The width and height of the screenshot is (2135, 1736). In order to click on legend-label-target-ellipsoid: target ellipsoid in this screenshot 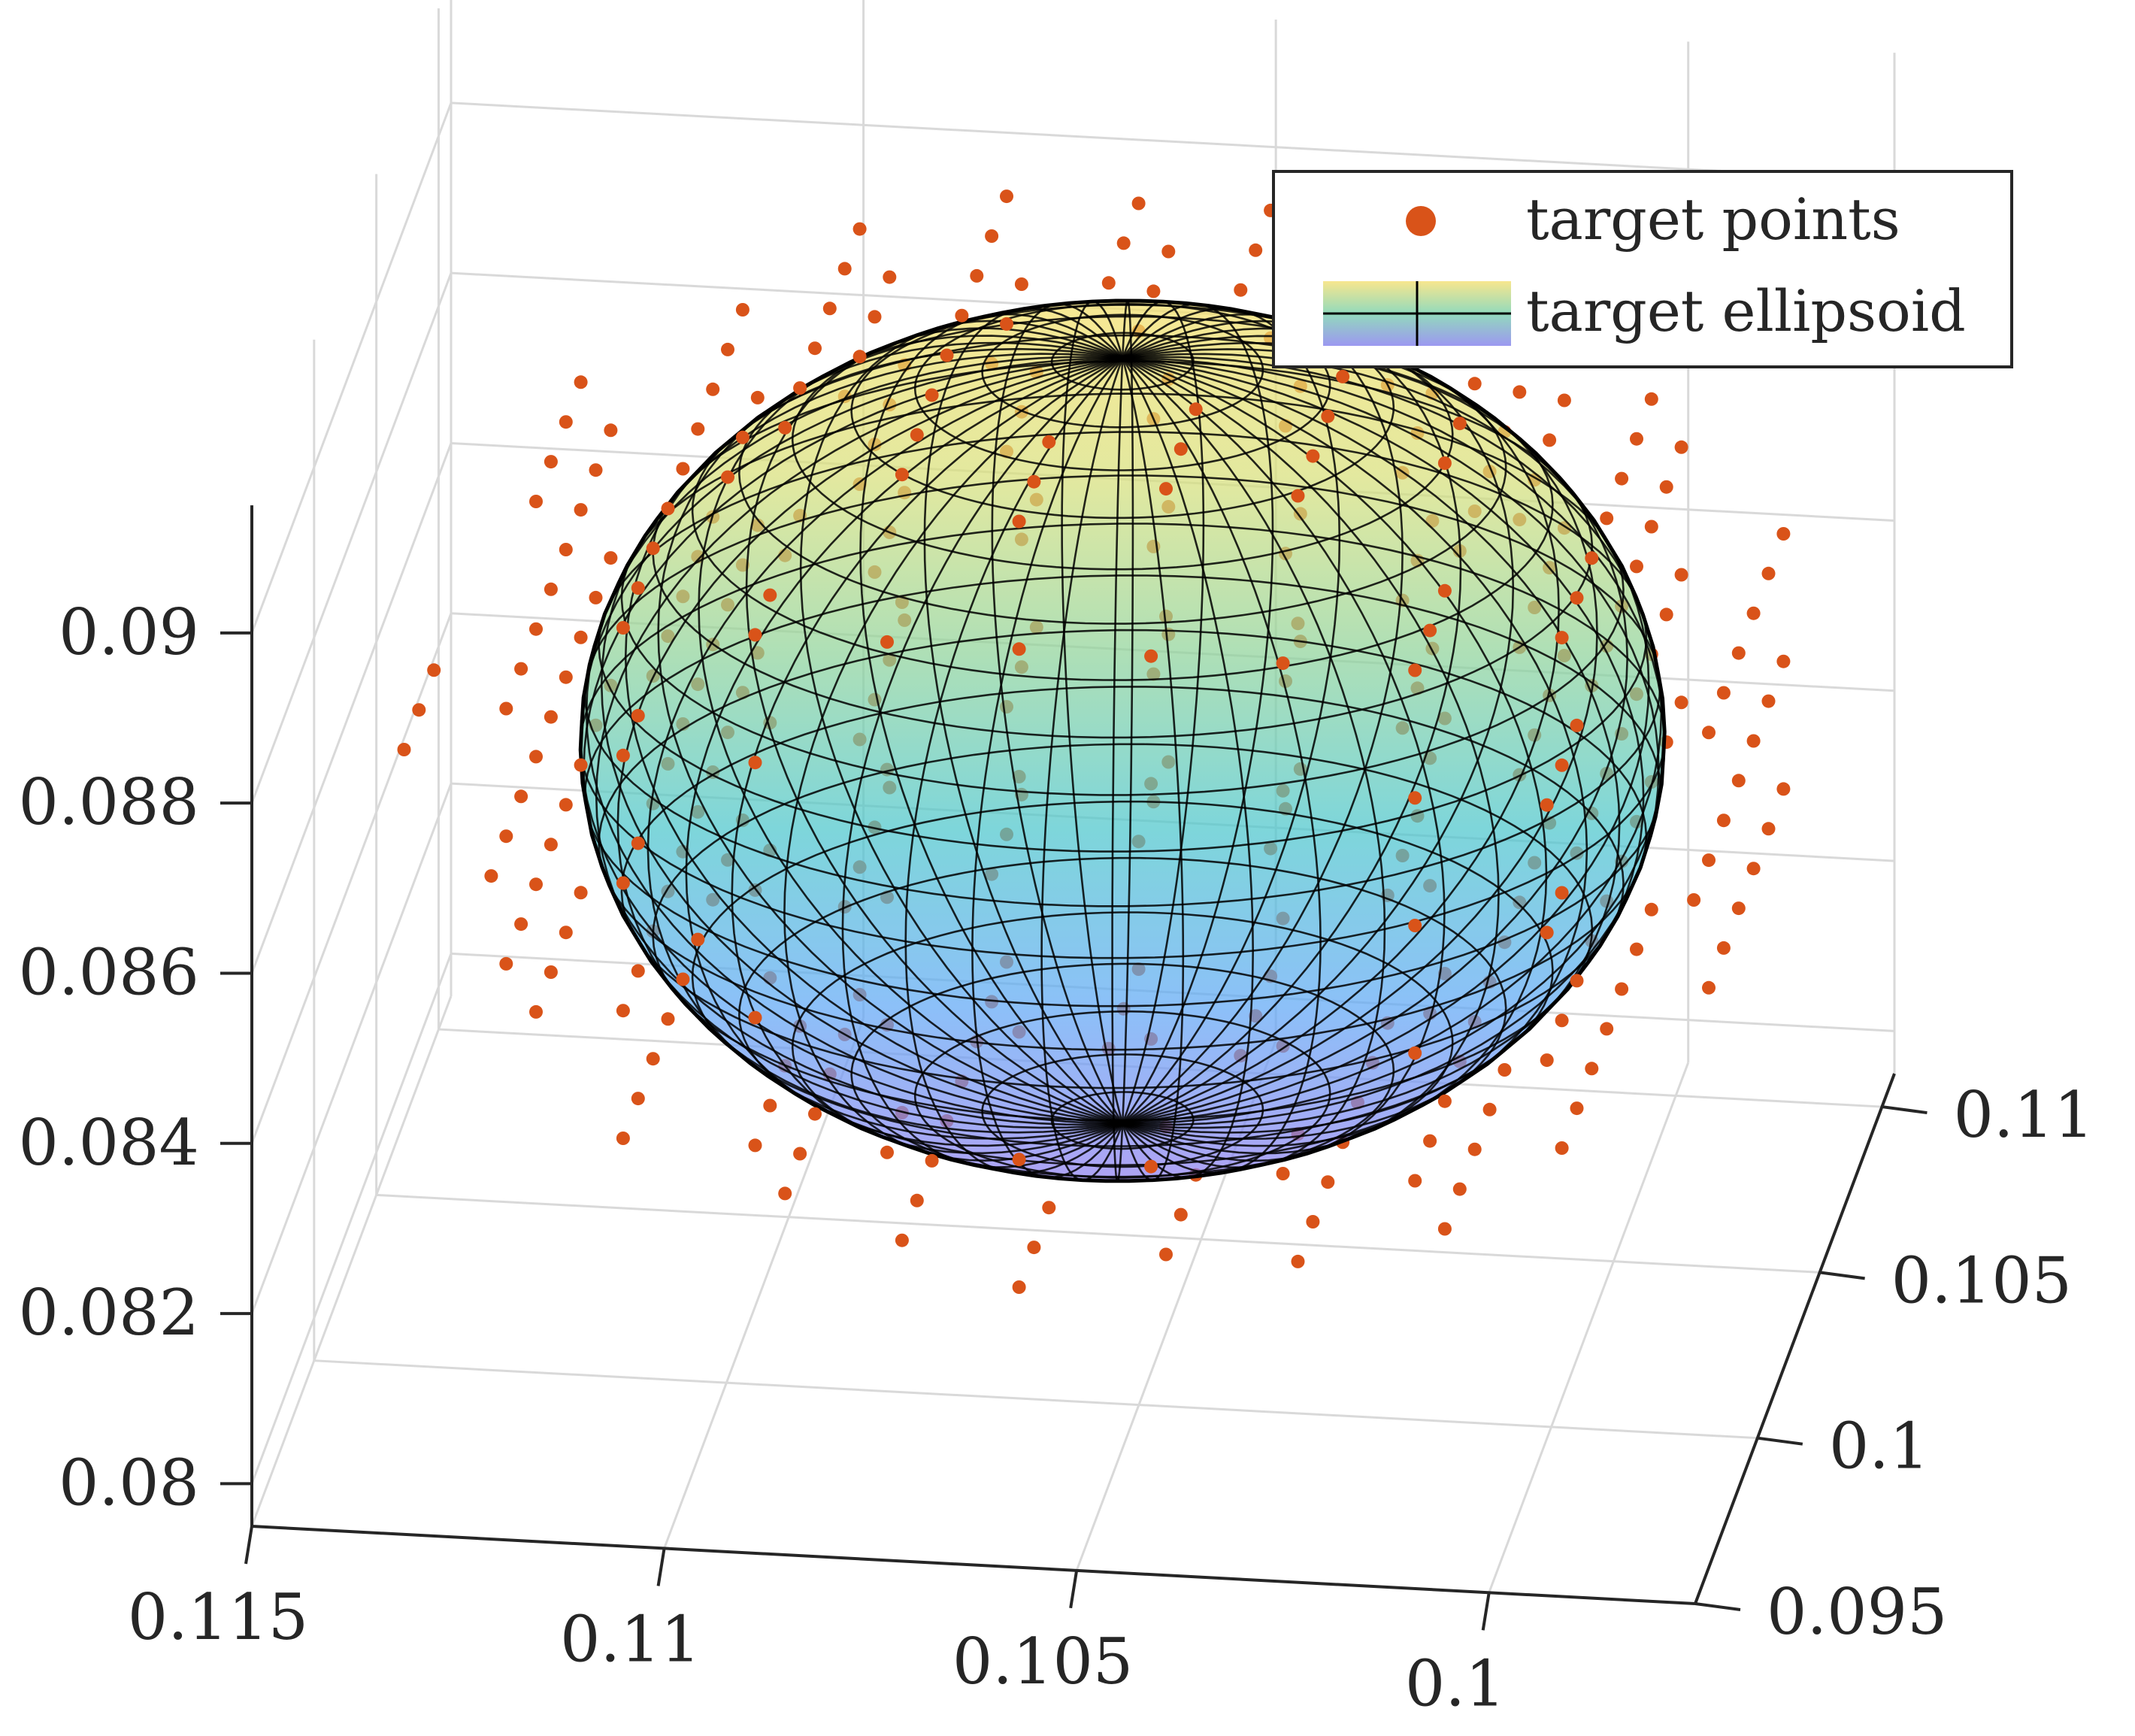, I will do `click(1746, 310)`.